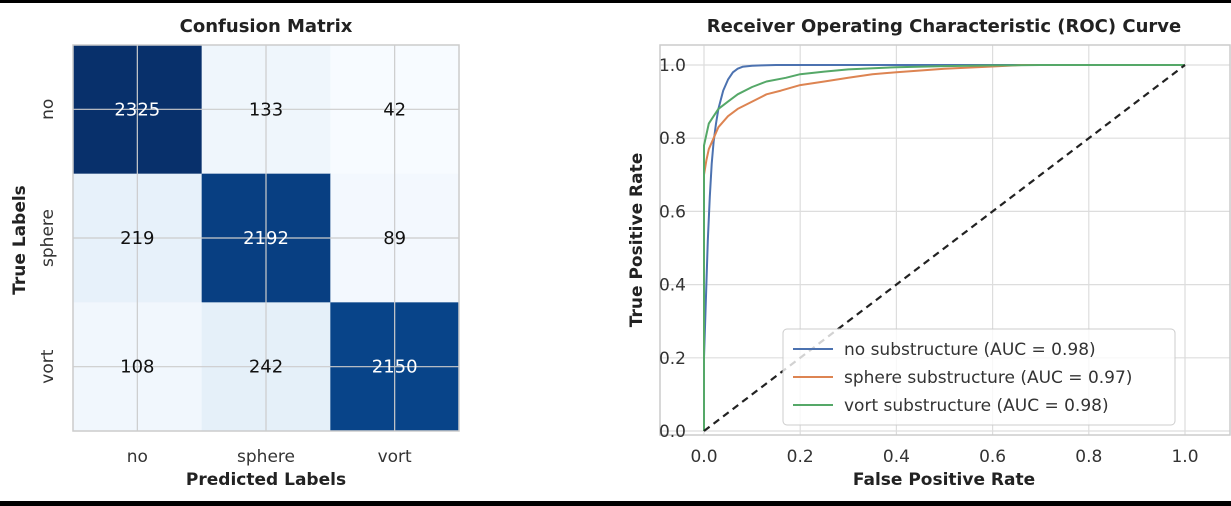  Describe the element at coordinates (988, 378) in the screenshot. I see `roc-legend-label: sphere substructure (AUC = 0.97)` at that location.